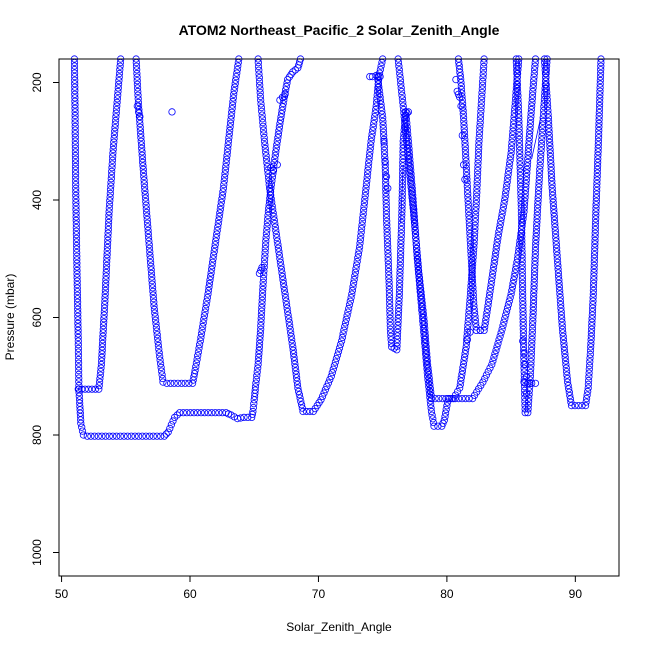  What do you see at coordinates (402, 194) in the screenshot?
I see `connector-line` at bounding box center [402, 194].